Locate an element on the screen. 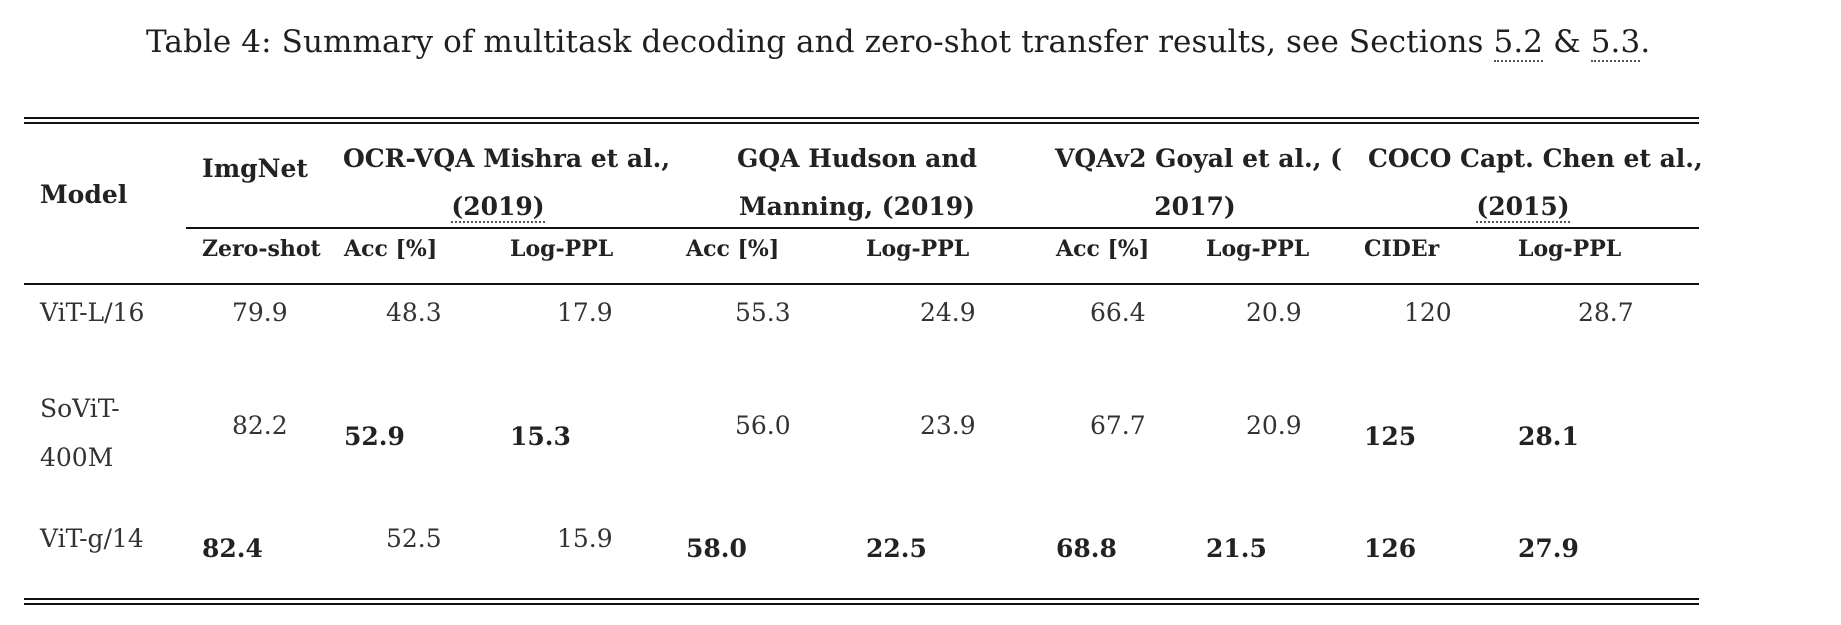  header-bottom-rule is located at coordinates (861, 284).